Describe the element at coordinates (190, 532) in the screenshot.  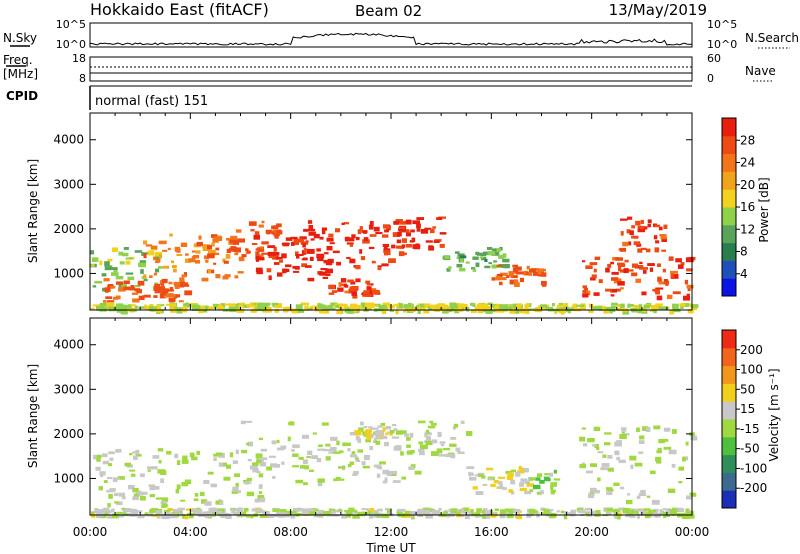
I see `xtick-label: 04:00` at that location.